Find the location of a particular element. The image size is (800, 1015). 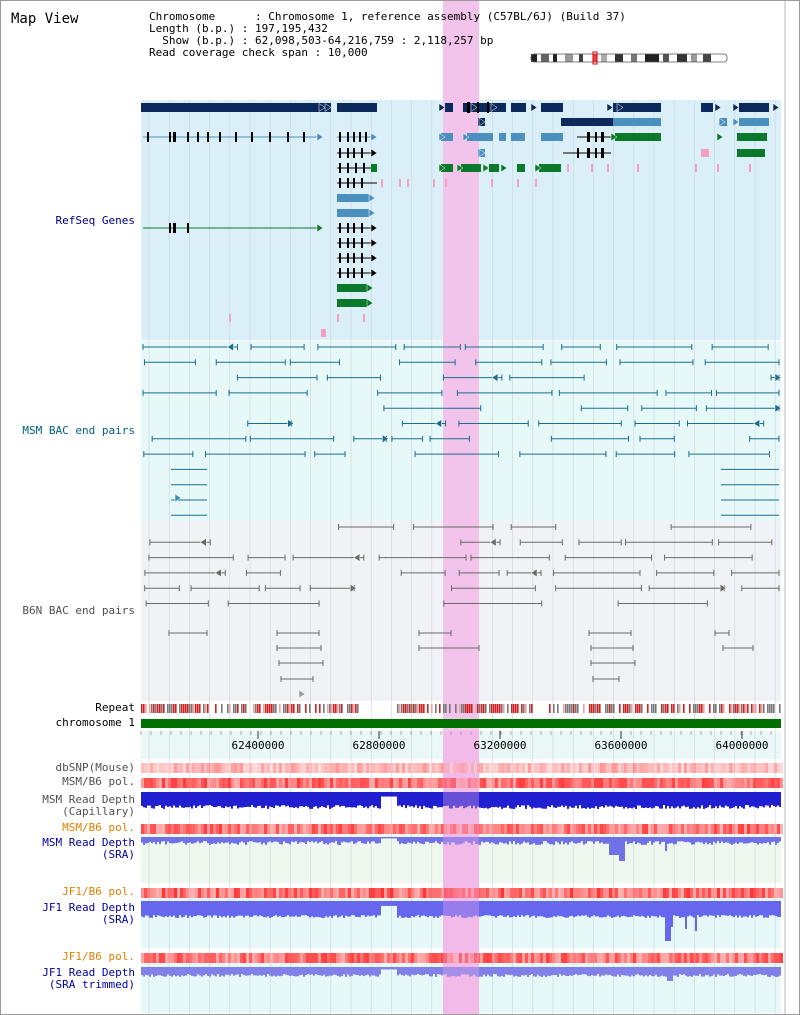

exon is located at coordinates (304, 137).